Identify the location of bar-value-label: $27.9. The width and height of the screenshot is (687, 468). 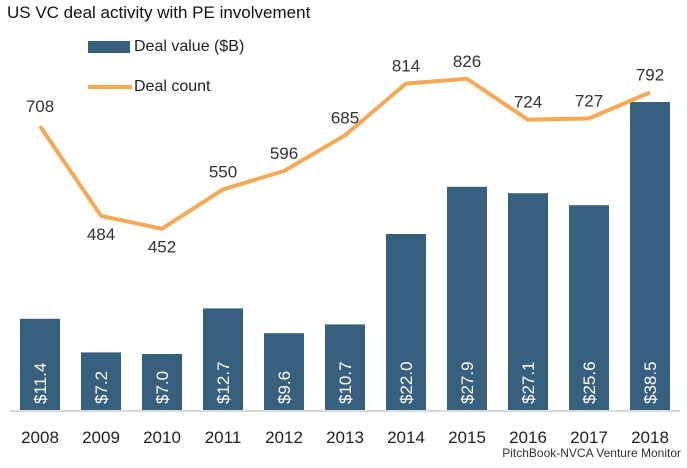
(467, 382).